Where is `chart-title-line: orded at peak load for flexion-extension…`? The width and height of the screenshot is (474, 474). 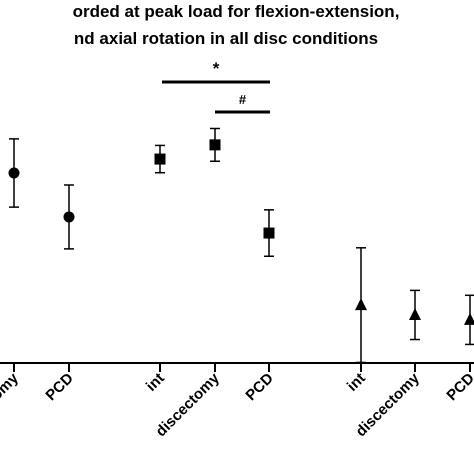 chart-title-line: orded at peak load for flexion-extension… is located at coordinates (236, 11).